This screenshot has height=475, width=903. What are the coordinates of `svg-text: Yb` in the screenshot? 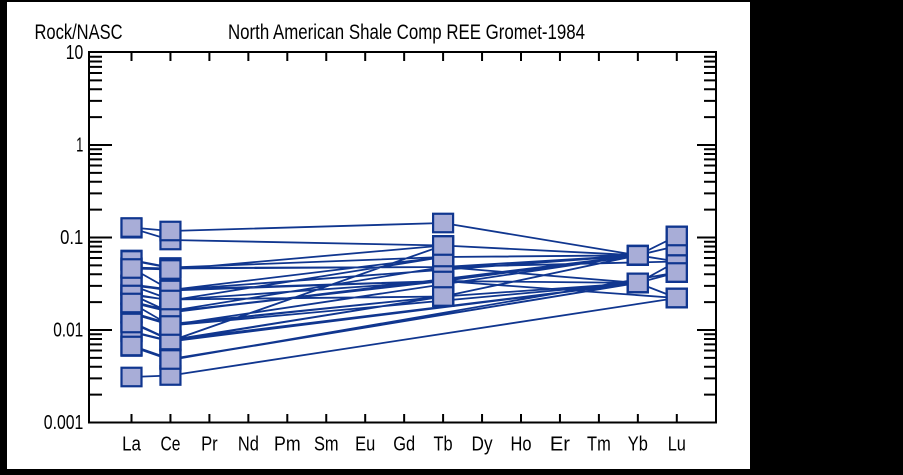 It's located at (638, 445).